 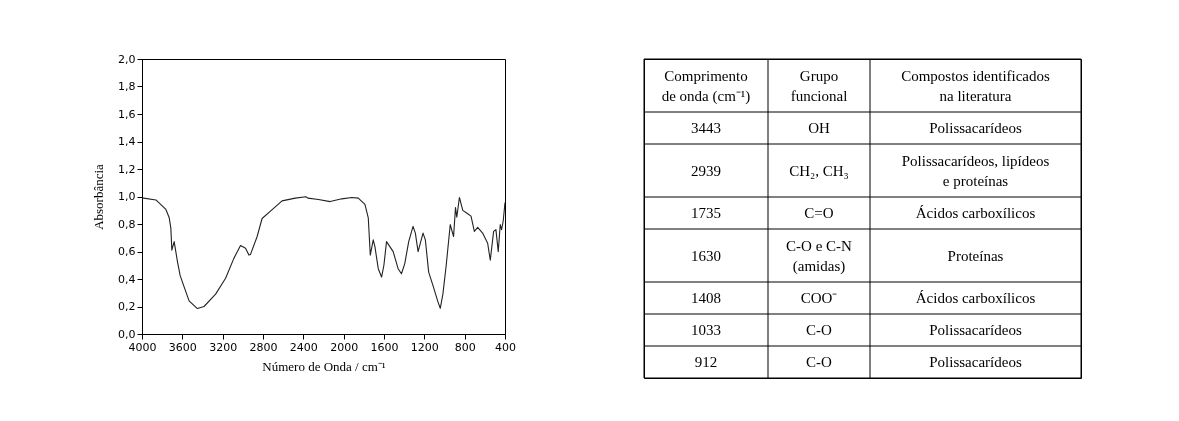 I want to click on x-tick-label: 1200, so click(x=424, y=347).